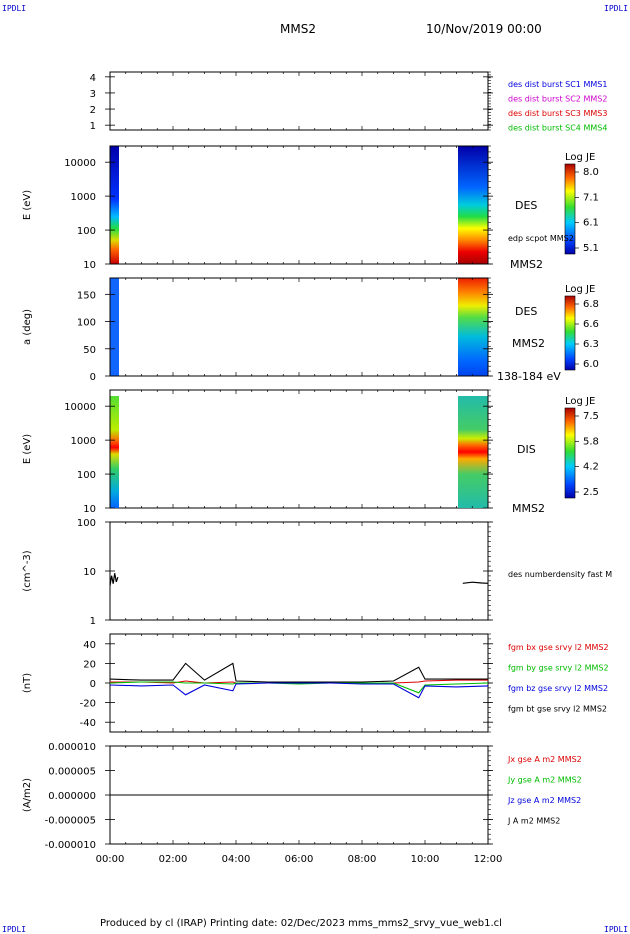 This screenshot has height=934, width=630. I want to click on series-legend: fgm by gse srvy l2 MMS2, so click(558, 668).